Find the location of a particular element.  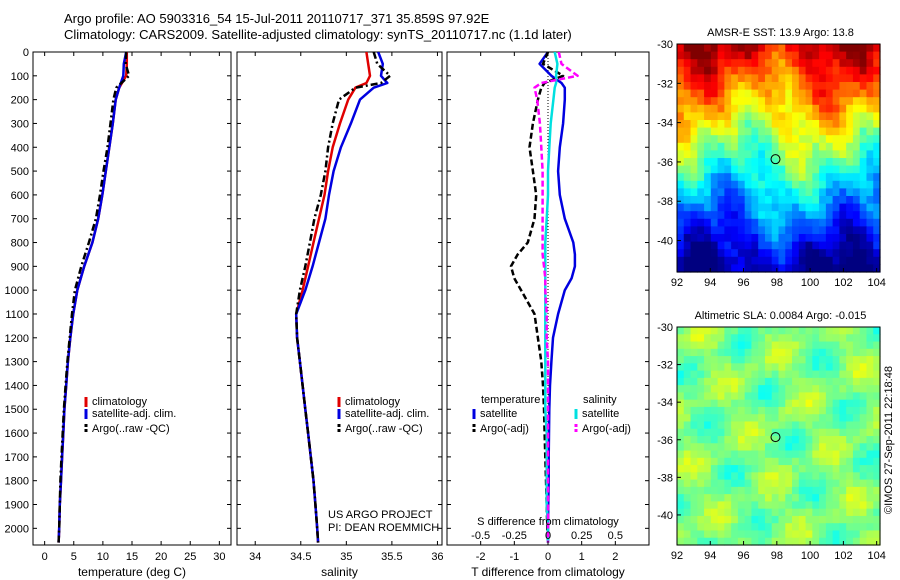

y-tick-label: 0 is located at coordinates (26, 53).